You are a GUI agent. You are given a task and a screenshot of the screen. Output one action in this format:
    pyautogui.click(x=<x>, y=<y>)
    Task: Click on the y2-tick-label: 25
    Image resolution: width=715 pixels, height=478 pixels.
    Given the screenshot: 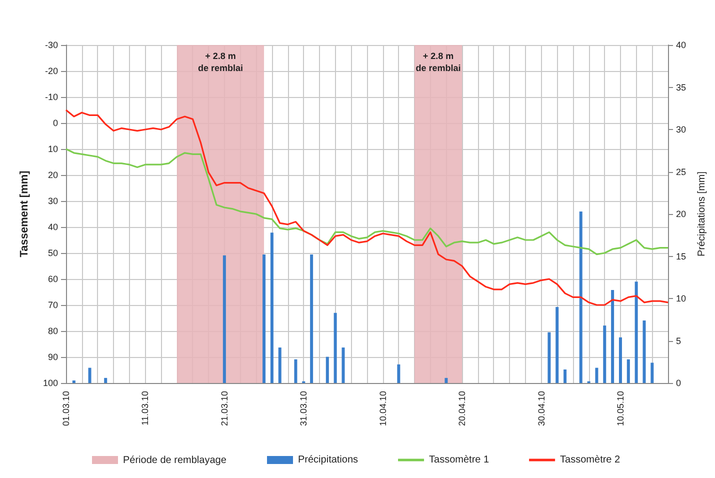 What is the action you would take?
    pyautogui.click(x=681, y=171)
    